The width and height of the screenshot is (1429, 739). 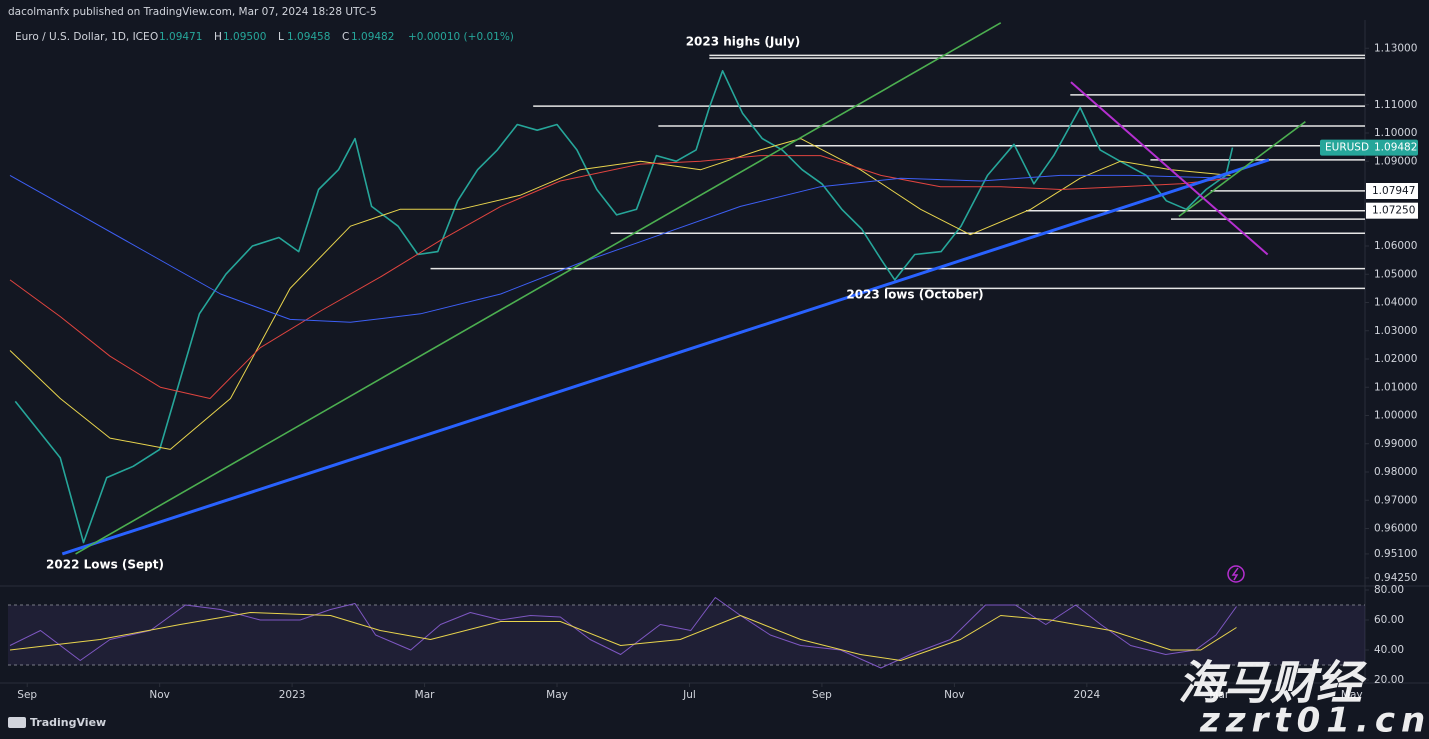 I want to click on y-tick-label: 60.00, so click(x=1389, y=620).